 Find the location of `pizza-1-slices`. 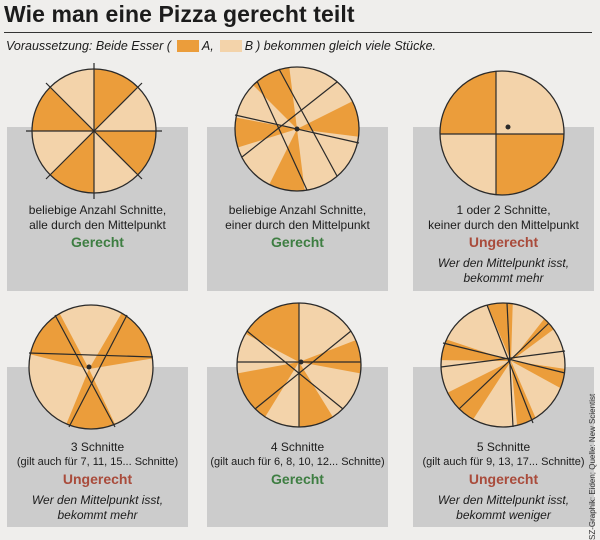

pizza-1-slices is located at coordinates (94, 131).